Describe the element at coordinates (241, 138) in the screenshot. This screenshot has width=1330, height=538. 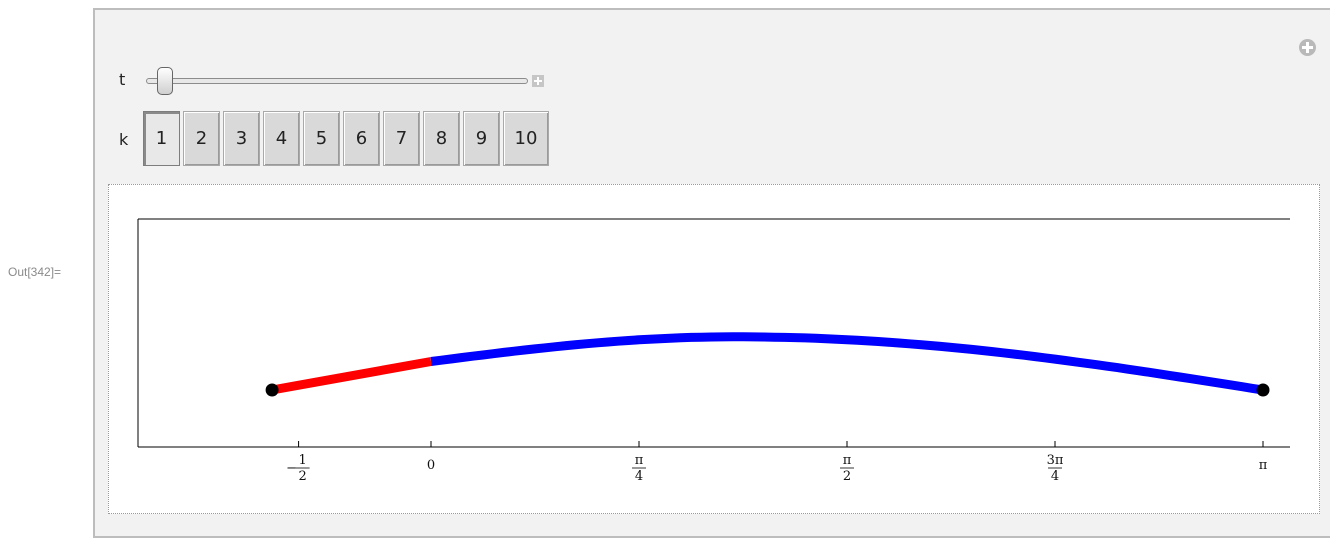
I see `k-button-3: 3` at that location.